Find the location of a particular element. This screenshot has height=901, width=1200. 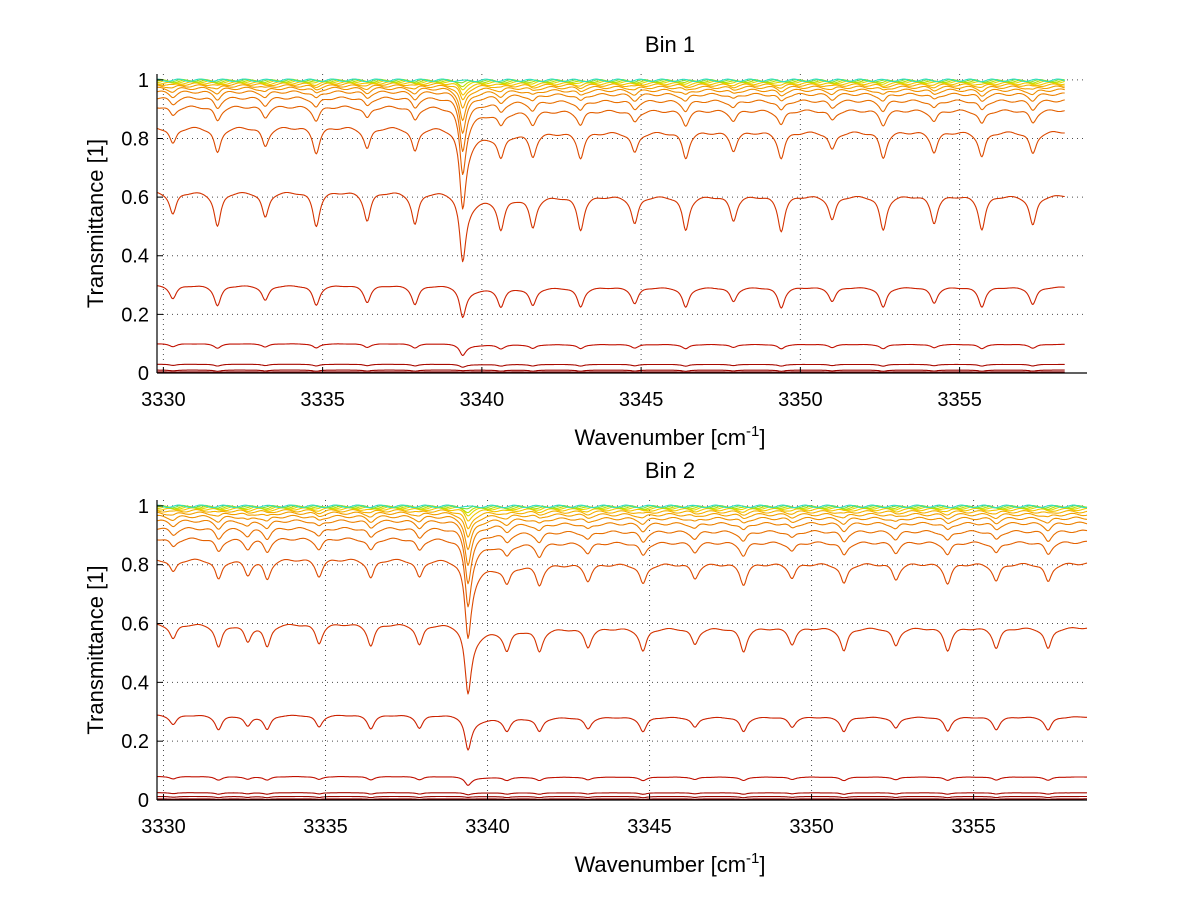

chart-title: Bin 1 is located at coordinates (670, 44).